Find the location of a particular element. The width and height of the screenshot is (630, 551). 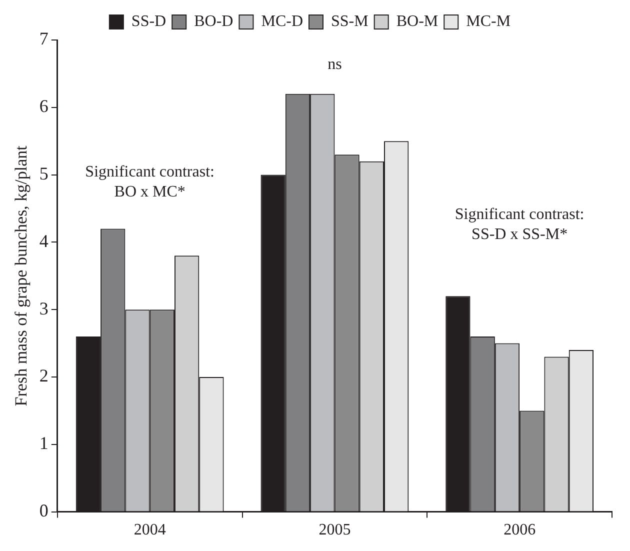

legend-label: MC-M is located at coordinates (488, 21).